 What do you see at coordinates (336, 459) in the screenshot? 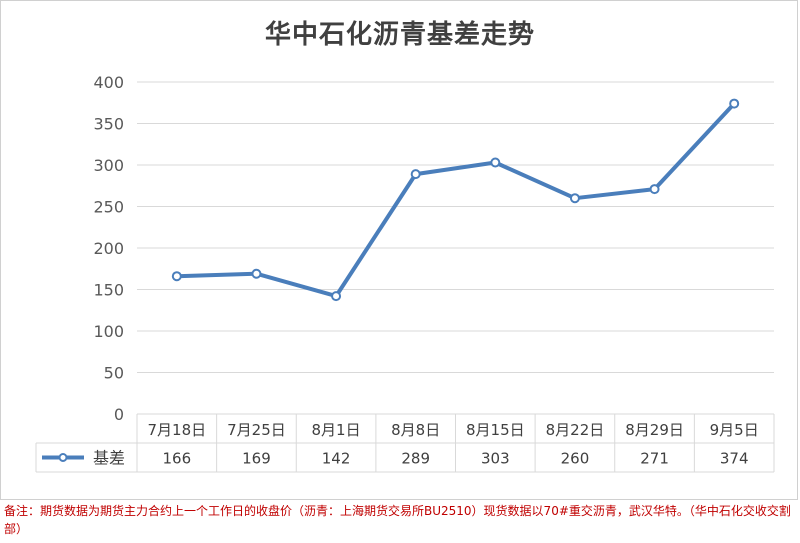
I see `table-value: 142` at bounding box center [336, 459].